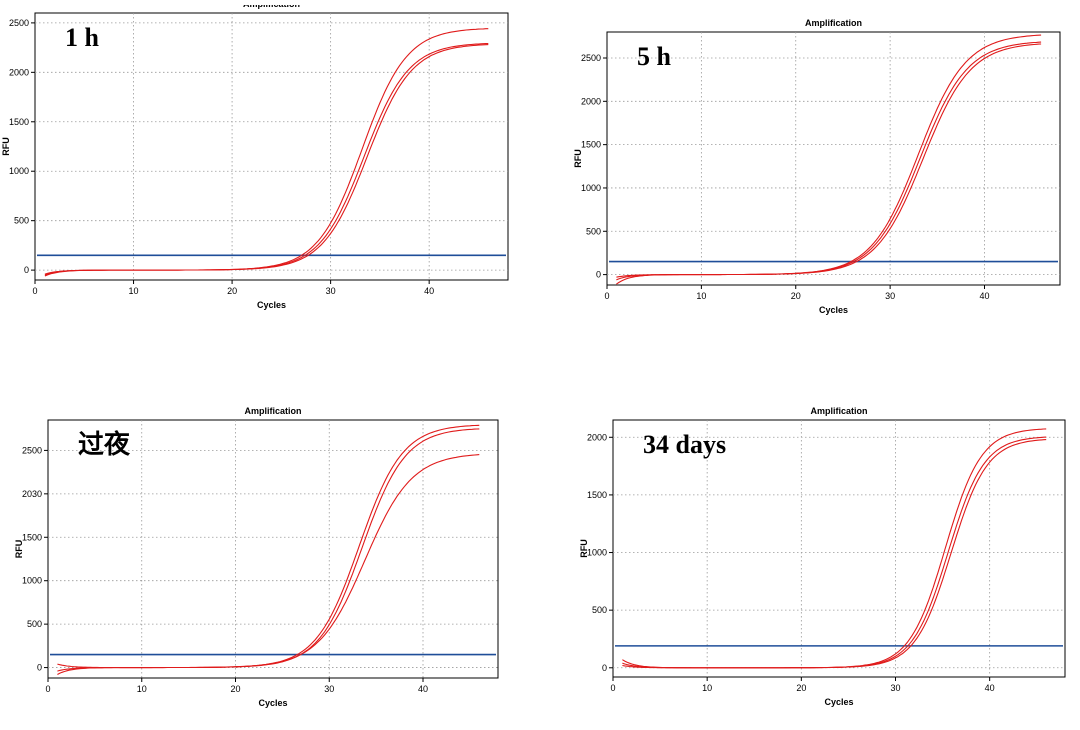  I want to click on y-tick-label: 2030, so click(32, 494).